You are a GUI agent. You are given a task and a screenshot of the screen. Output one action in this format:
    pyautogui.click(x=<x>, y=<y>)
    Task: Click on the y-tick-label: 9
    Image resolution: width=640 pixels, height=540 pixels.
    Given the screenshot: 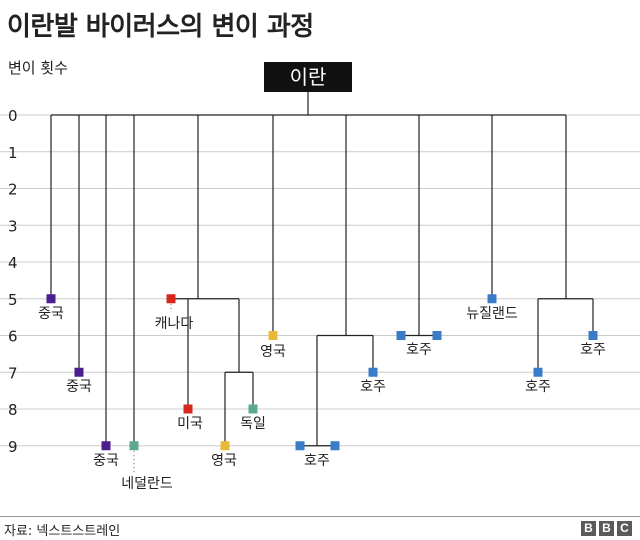 What is the action you would take?
    pyautogui.click(x=13, y=447)
    